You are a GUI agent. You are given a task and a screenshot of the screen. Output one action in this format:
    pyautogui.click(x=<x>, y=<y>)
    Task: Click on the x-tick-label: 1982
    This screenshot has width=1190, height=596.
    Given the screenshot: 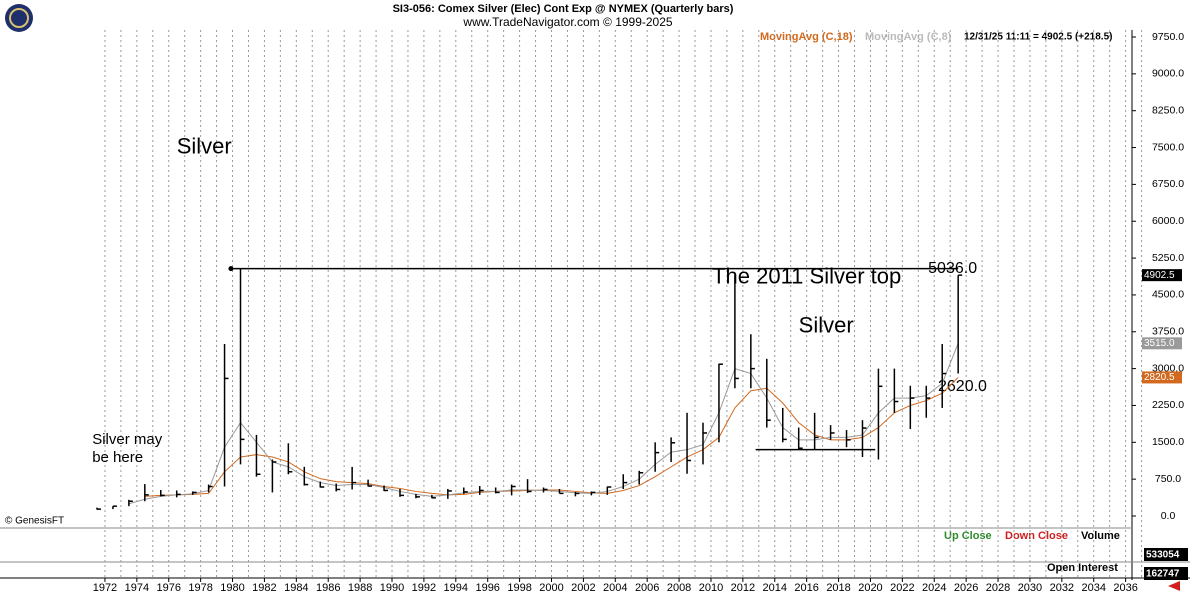 What is the action you would take?
    pyautogui.click(x=264, y=588)
    